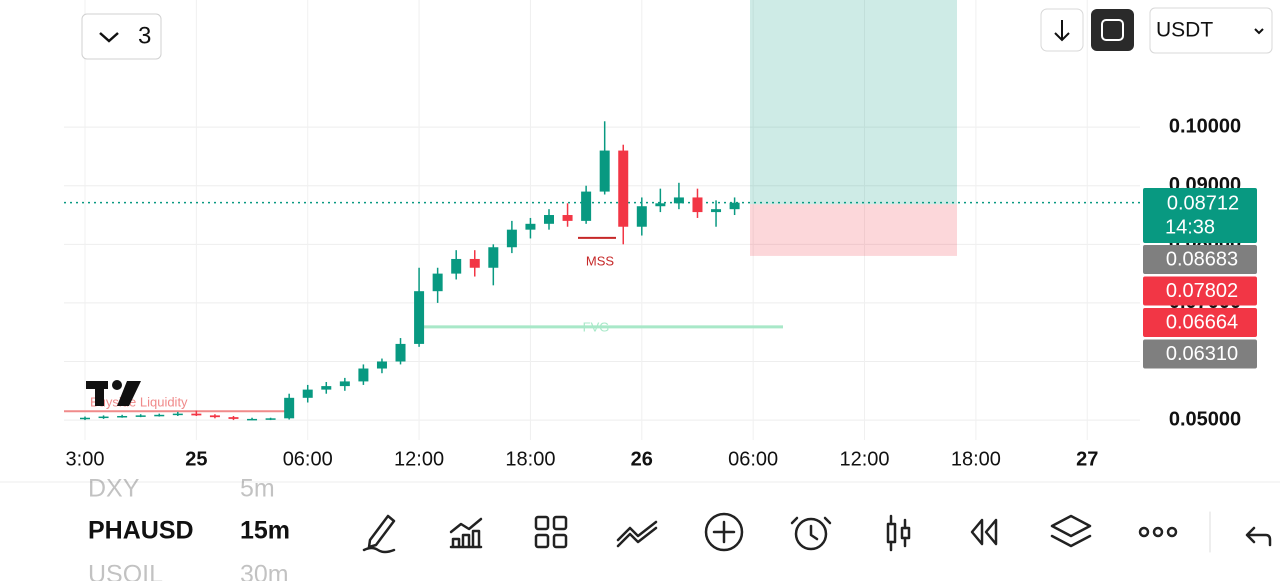 This screenshot has height=586, width=1280. What do you see at coordinates (1190, 227) in the screenshot?
I see `countdown: 14:38` at bounding box center [1190, 227].